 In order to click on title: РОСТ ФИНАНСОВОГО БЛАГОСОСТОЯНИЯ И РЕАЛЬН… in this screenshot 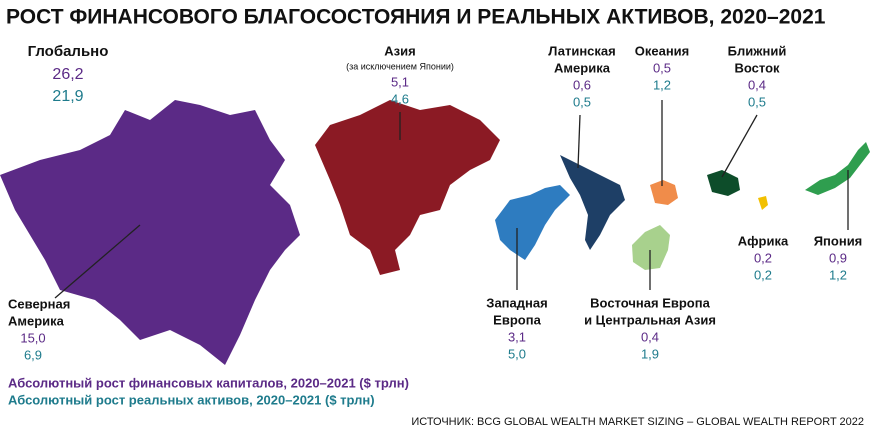, I will do `click(416, 17)`.